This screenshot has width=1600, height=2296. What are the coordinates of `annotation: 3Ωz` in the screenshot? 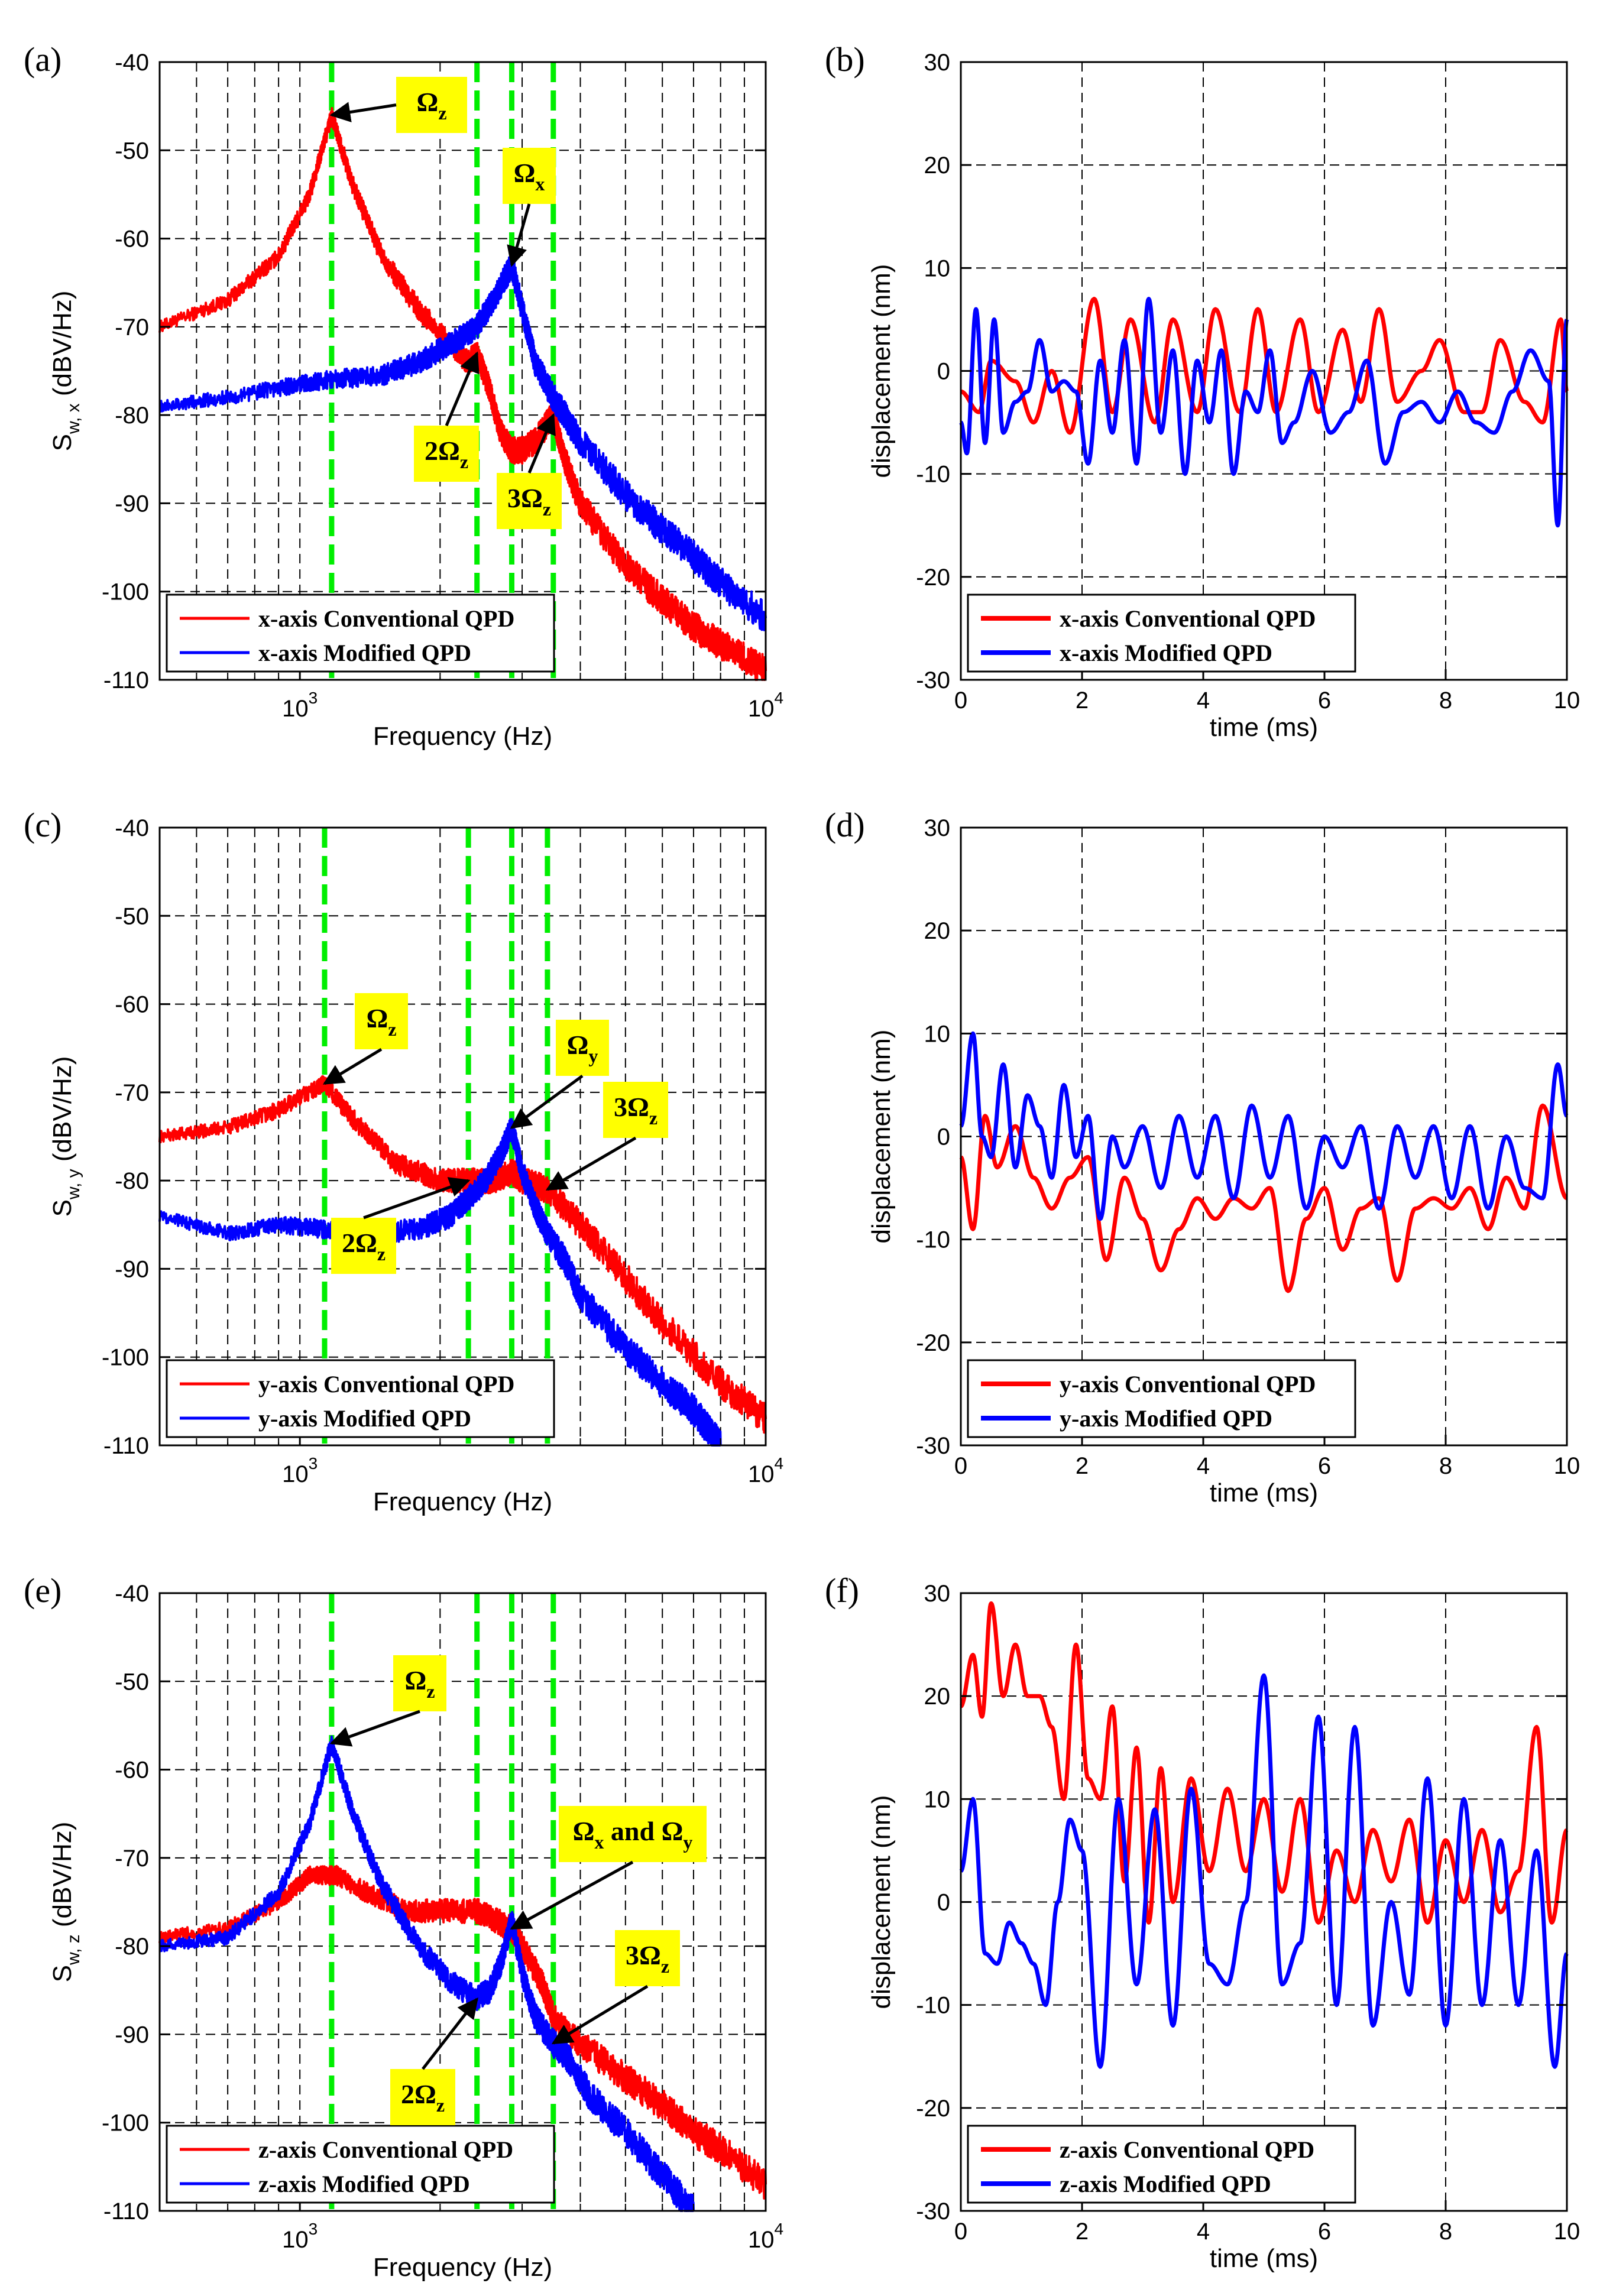 It's located at (529, 471).